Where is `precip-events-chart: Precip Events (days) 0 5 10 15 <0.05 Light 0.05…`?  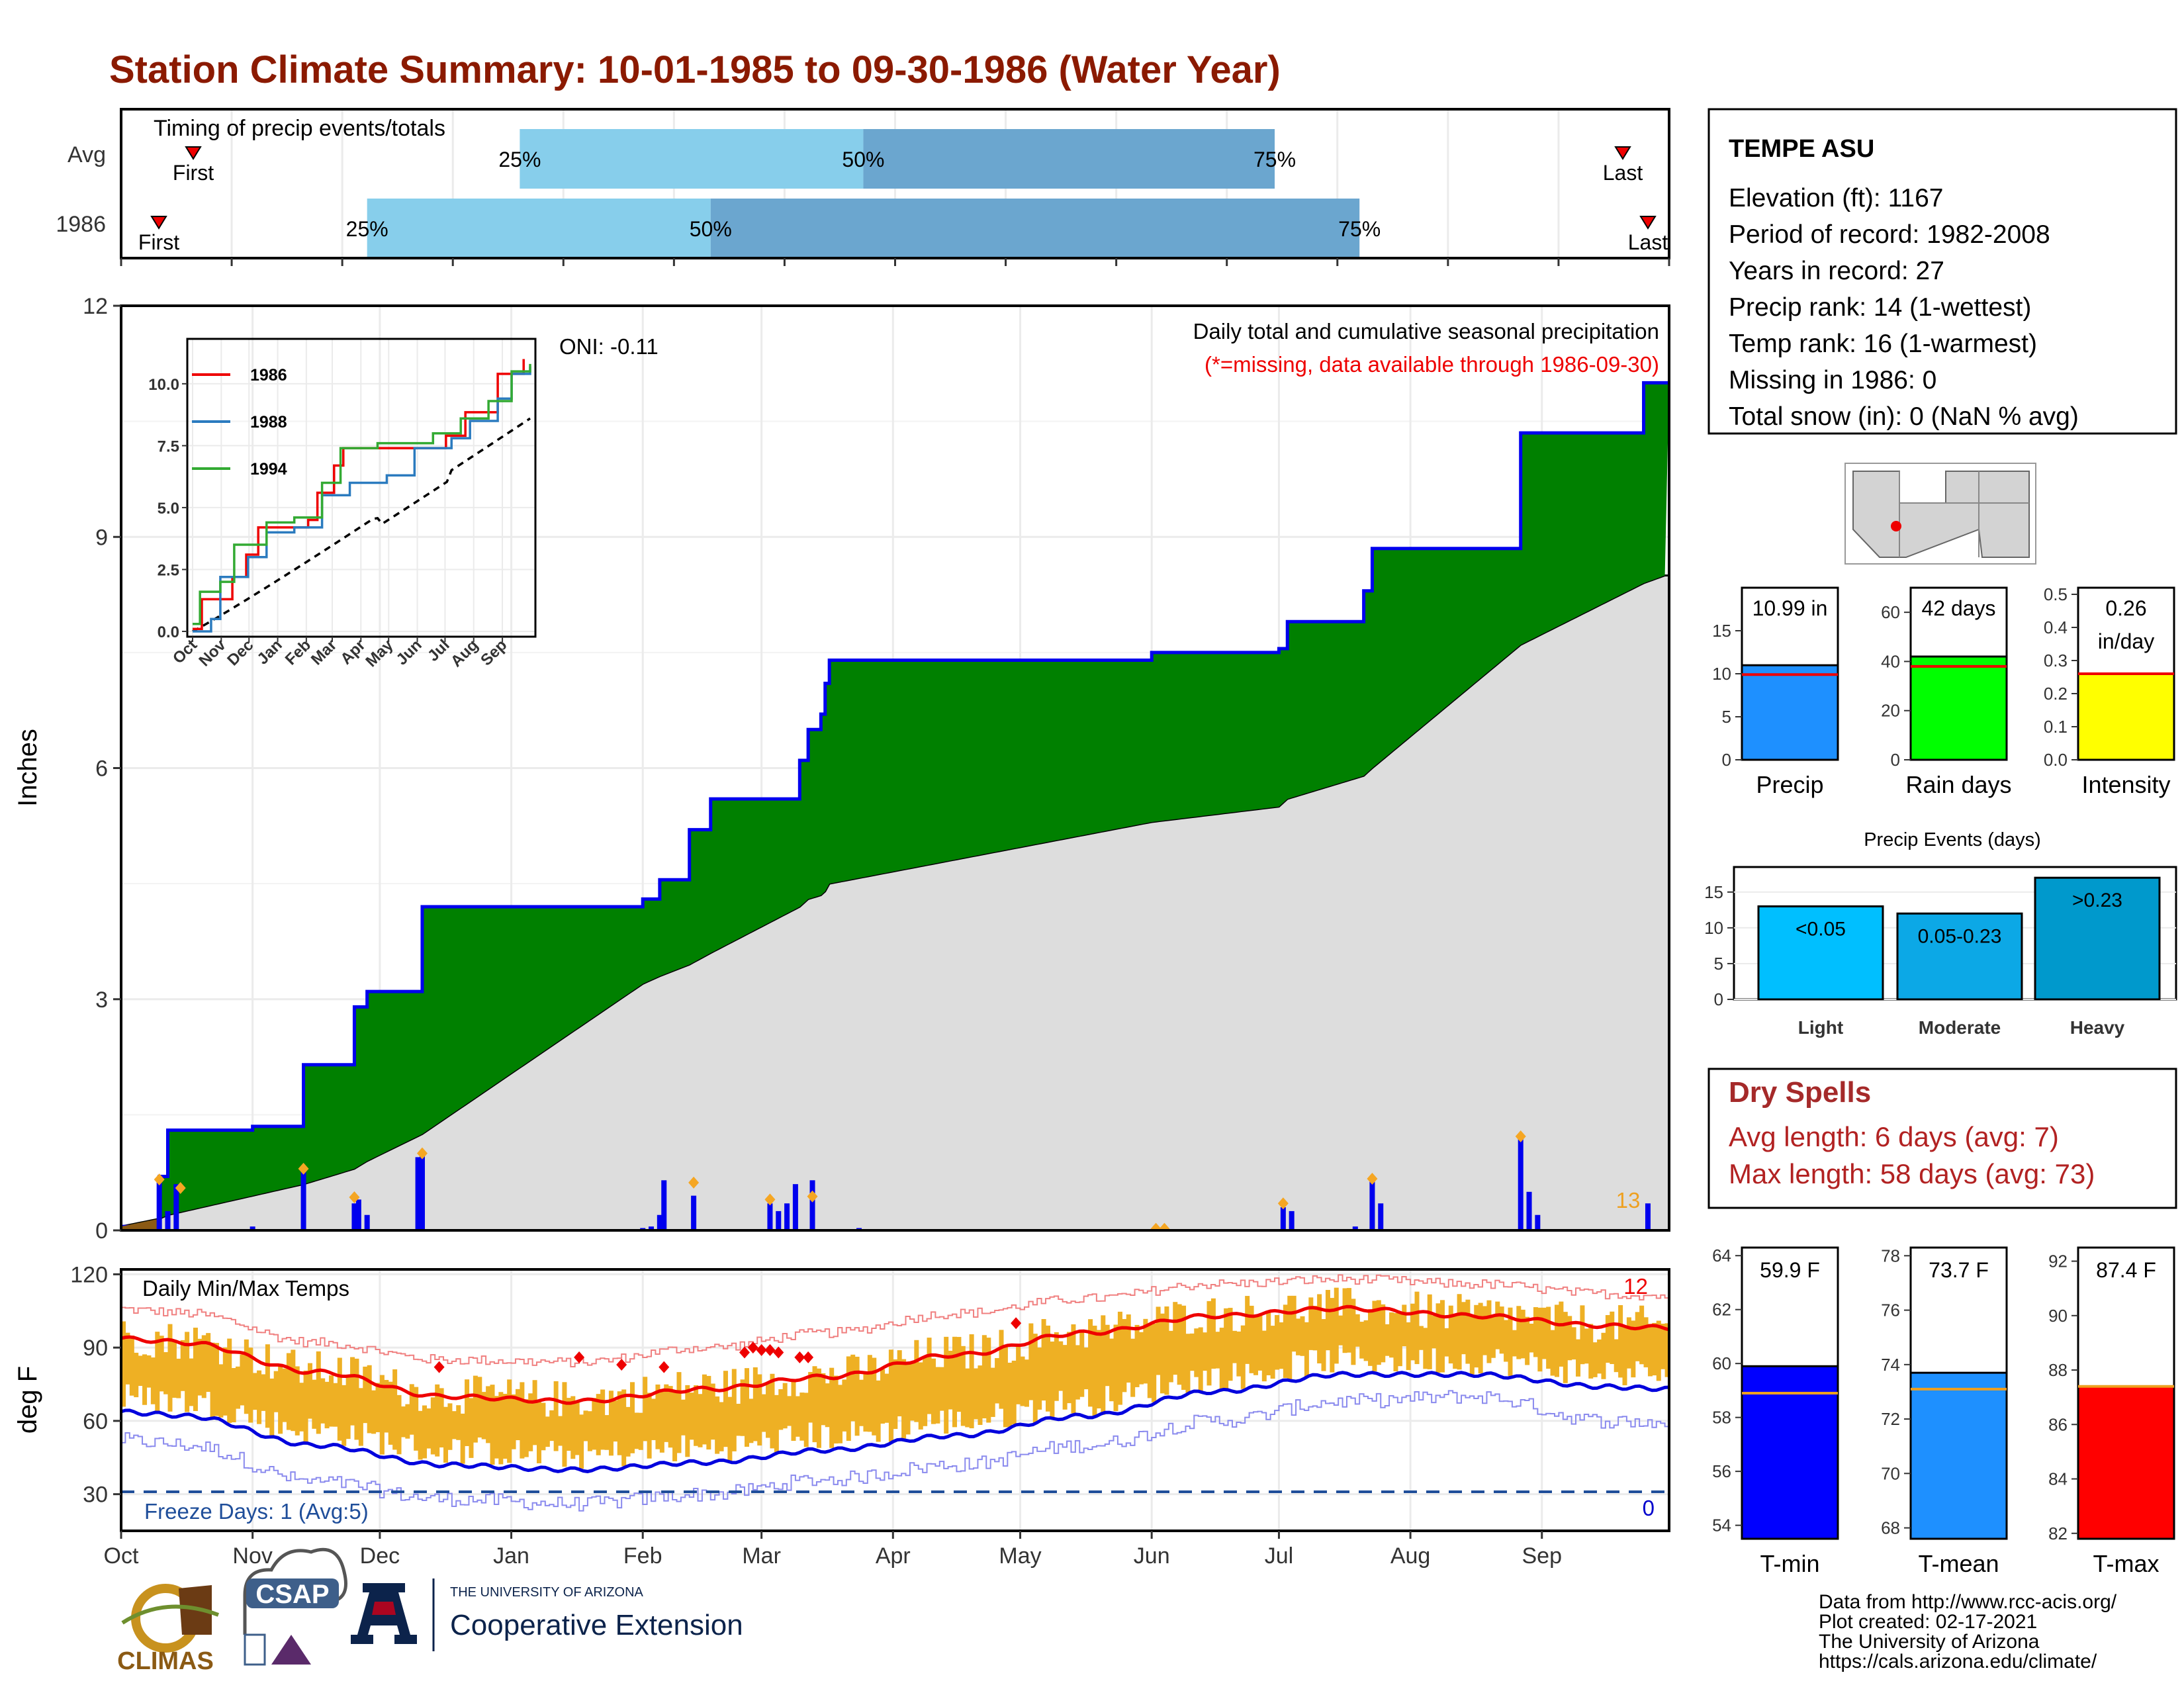
precip-events-chart: Precip Events (days) 0 5 10 15 <0.05 Light 0.05… is located at coordinates (1940, 933).